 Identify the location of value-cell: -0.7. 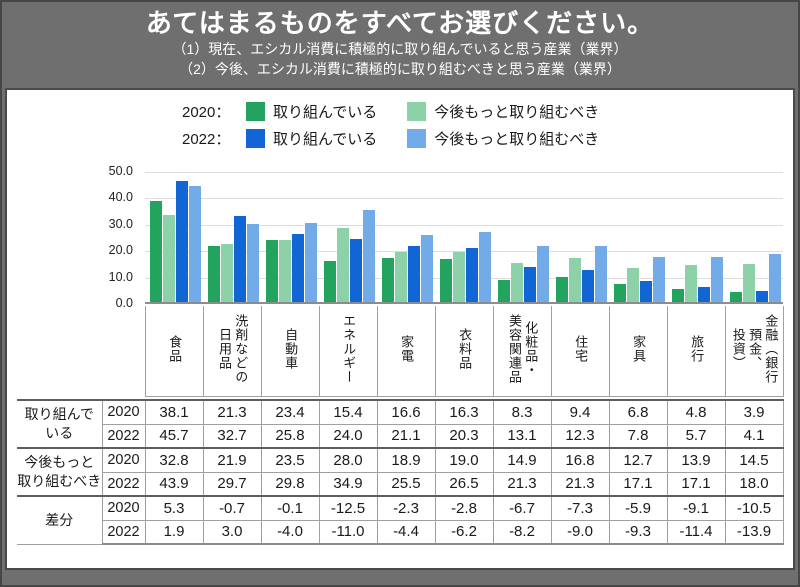
(232, 508).